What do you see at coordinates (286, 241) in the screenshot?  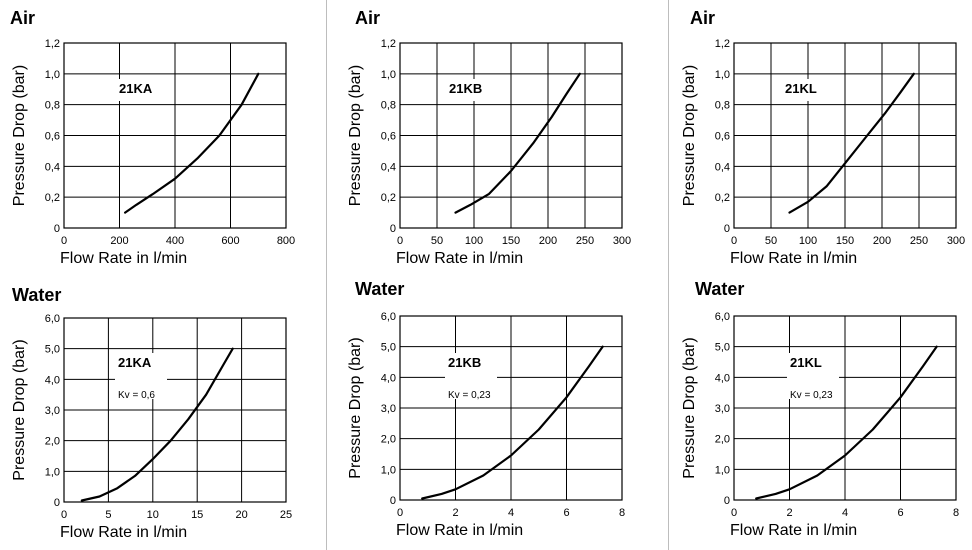 I see `x-tick-label: 800` at bounding box center [286, 241].